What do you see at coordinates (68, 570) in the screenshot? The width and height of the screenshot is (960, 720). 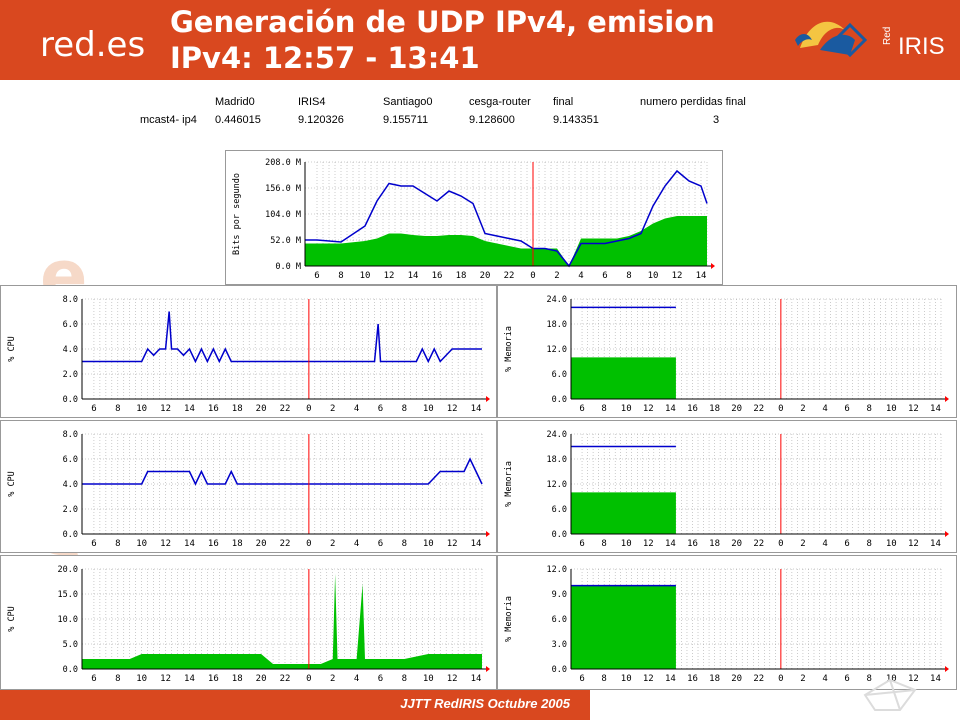 I see `y-tick-label: 20.0` at bounding box center [68, 570].